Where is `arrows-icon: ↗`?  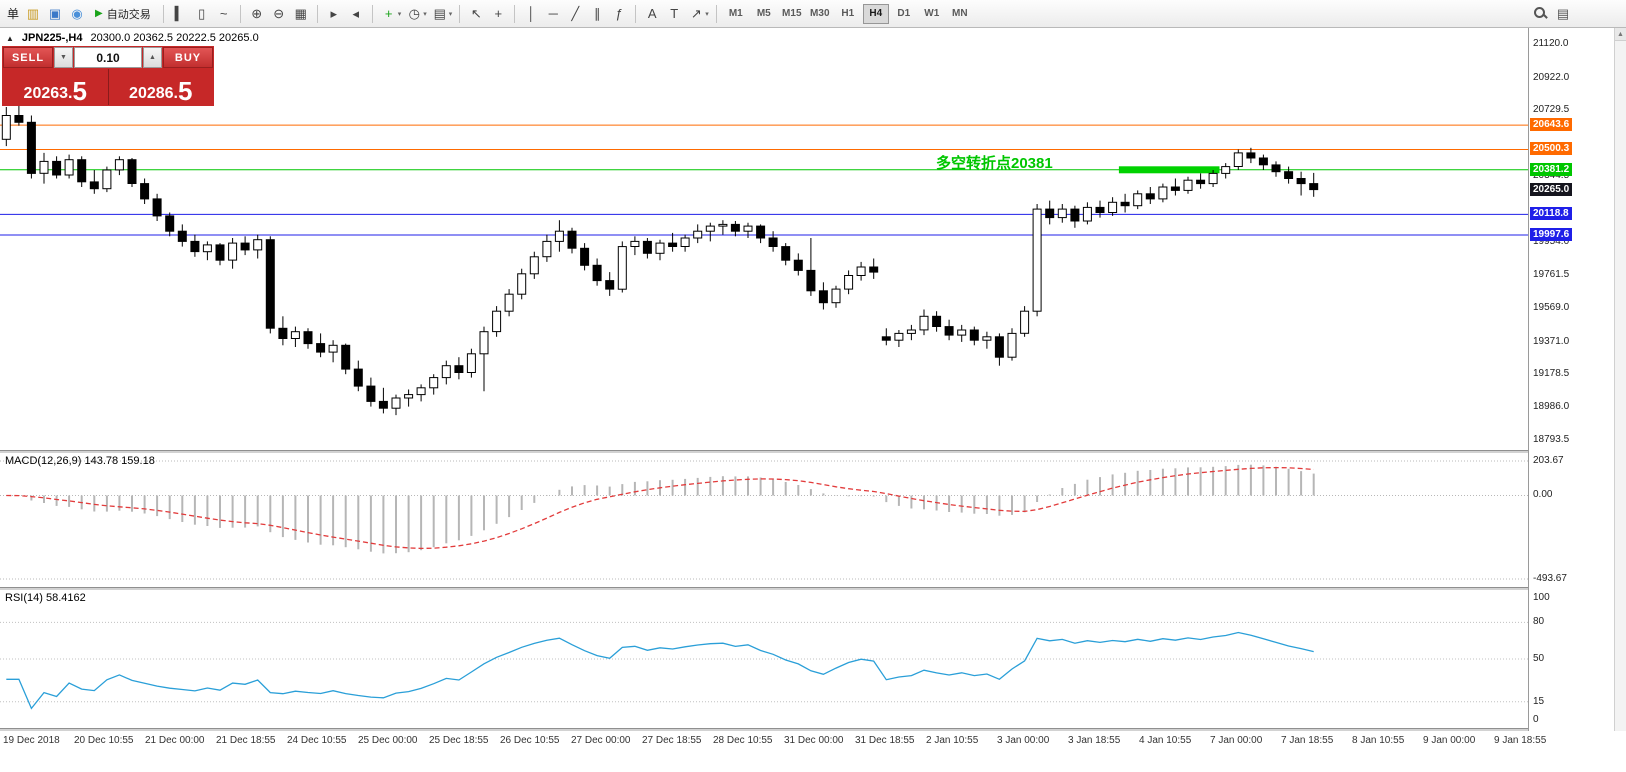
arrows-icon: ↗ is located at coordinates (696, 13).